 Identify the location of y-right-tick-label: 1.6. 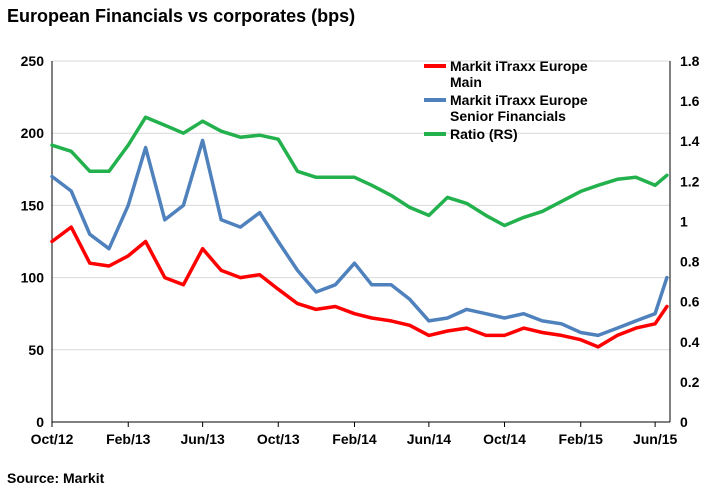
(690, 101).